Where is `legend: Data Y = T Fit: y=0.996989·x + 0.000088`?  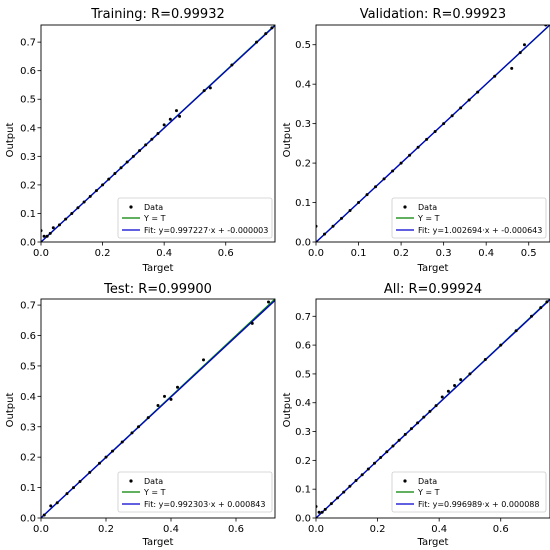 legend: Data Y = T Fit: y=0.996989·x + 0.000088 is located at coordinates (469, 492).